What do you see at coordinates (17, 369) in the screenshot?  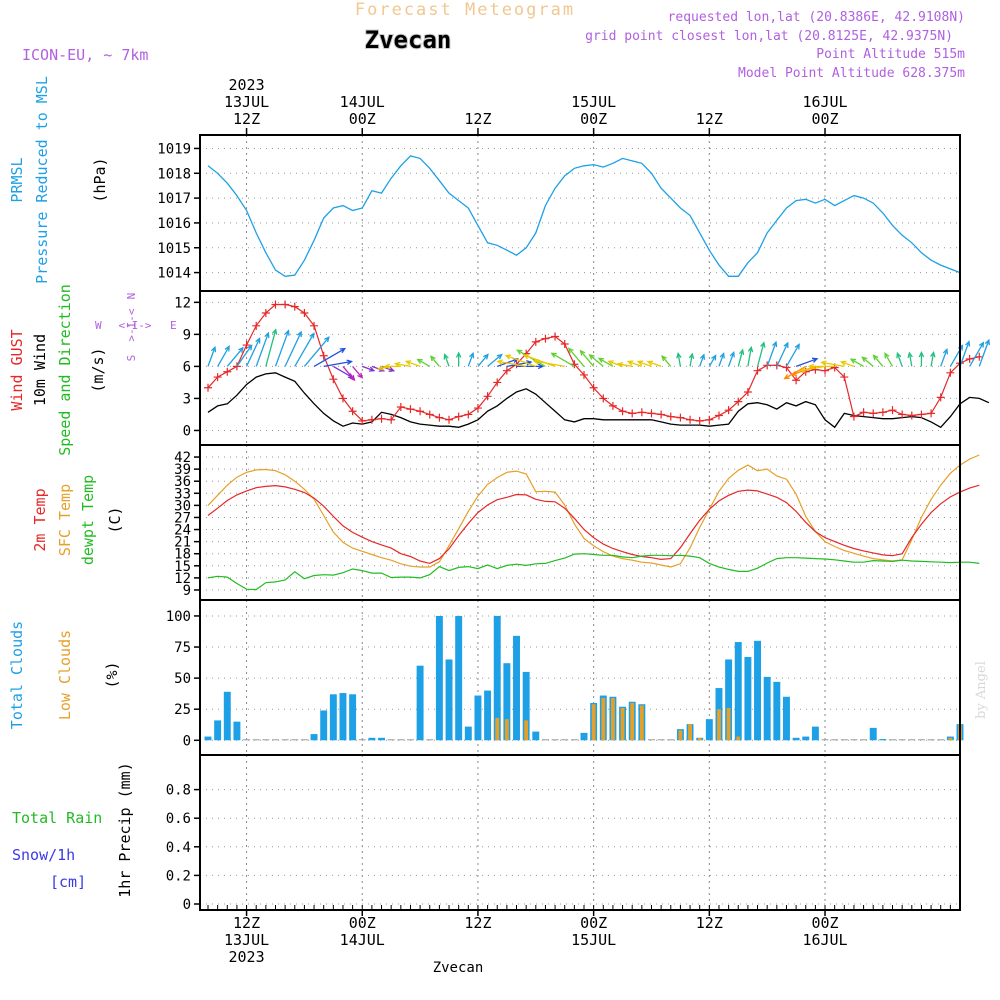 I see `wind-gust-label: Wind GUST` at bounding box center [17, 369].